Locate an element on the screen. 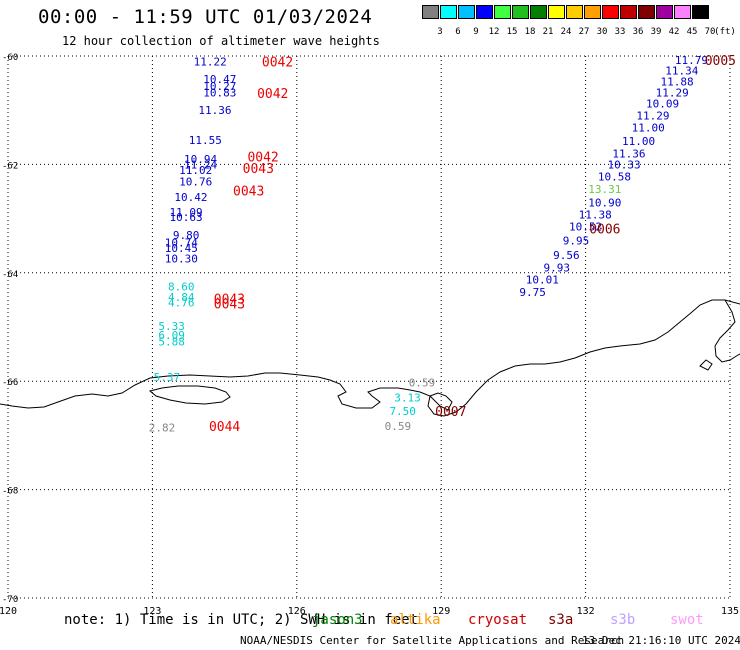 Image resolution: width=740 pixels, height=650 pixels. wave-height-label: 11.34 is located at coordinates (681, 71).